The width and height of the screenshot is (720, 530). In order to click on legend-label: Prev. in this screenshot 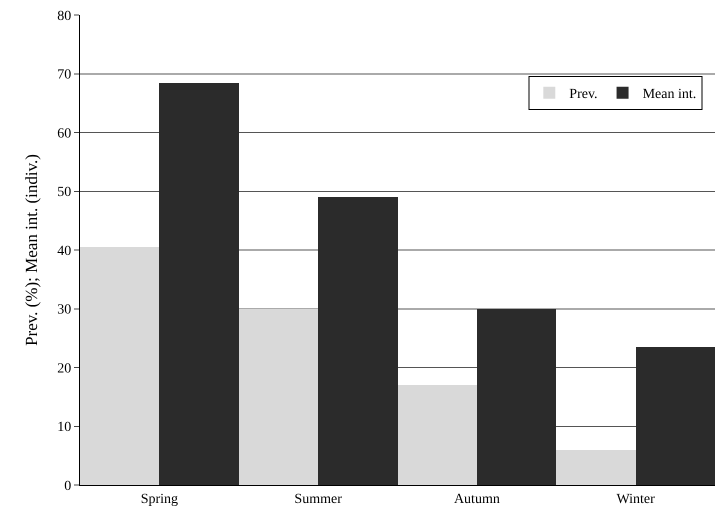, I will do `click(583, 94)`.